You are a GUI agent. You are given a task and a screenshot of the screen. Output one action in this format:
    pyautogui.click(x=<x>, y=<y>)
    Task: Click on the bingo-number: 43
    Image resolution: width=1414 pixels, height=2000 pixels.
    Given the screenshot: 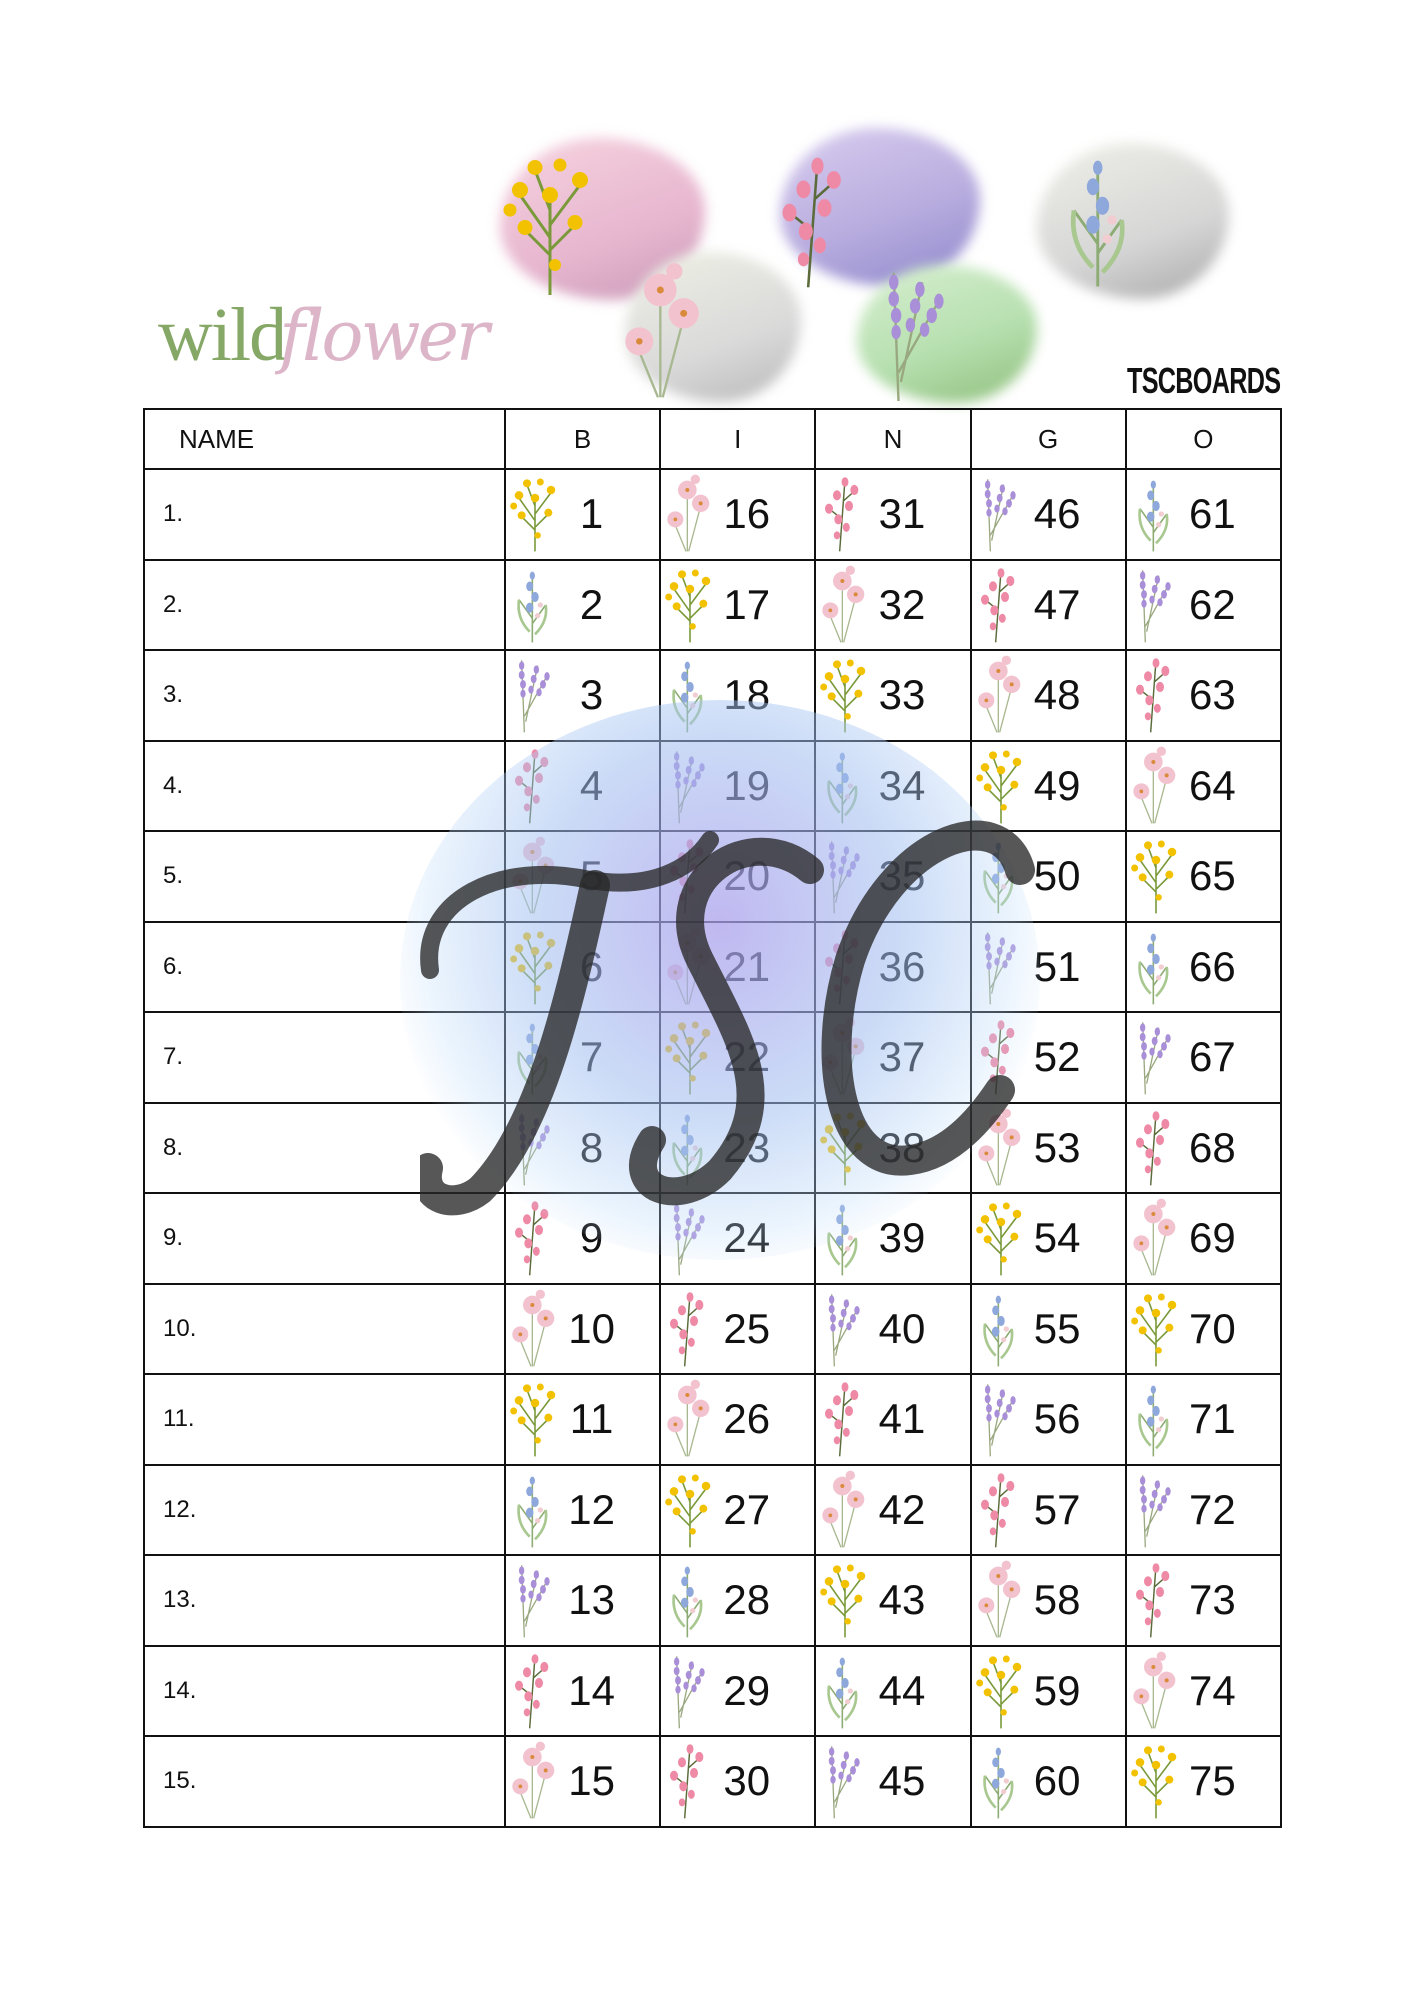 What is the action you would take?
    pyautogui.click(x=902, y=1600)
    